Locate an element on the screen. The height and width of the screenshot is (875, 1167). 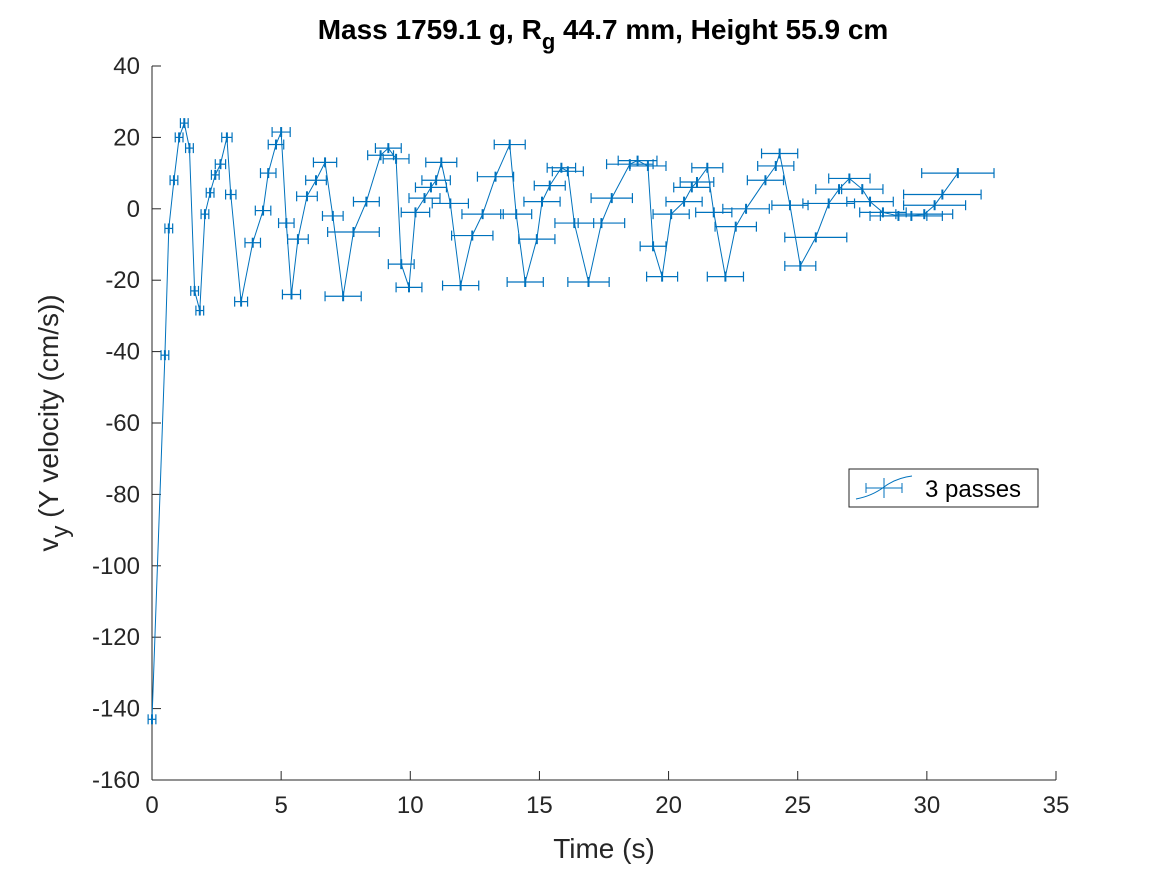
x-tick-label: 0 is located at coordinates (151, 805).